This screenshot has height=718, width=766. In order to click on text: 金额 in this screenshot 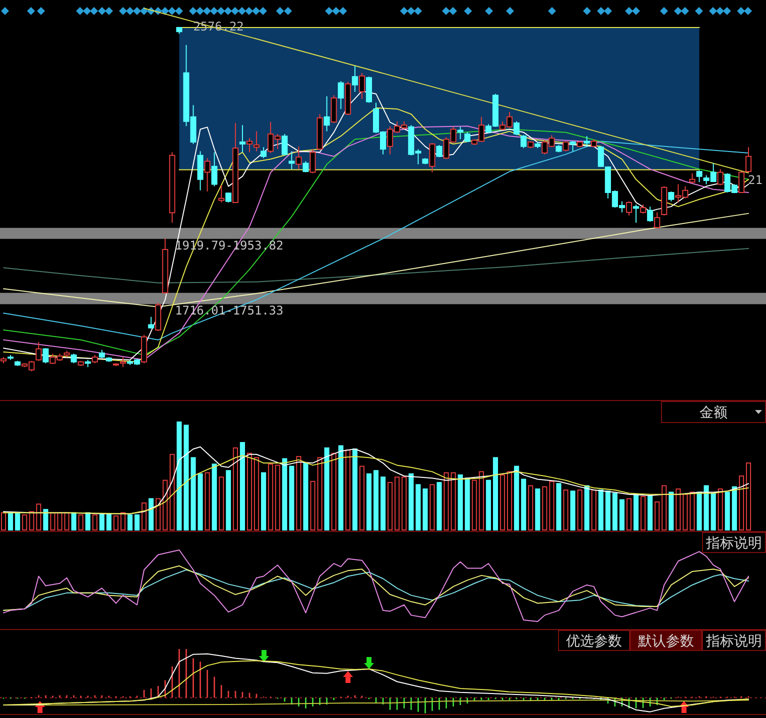, I will do `click(714, 413)`.